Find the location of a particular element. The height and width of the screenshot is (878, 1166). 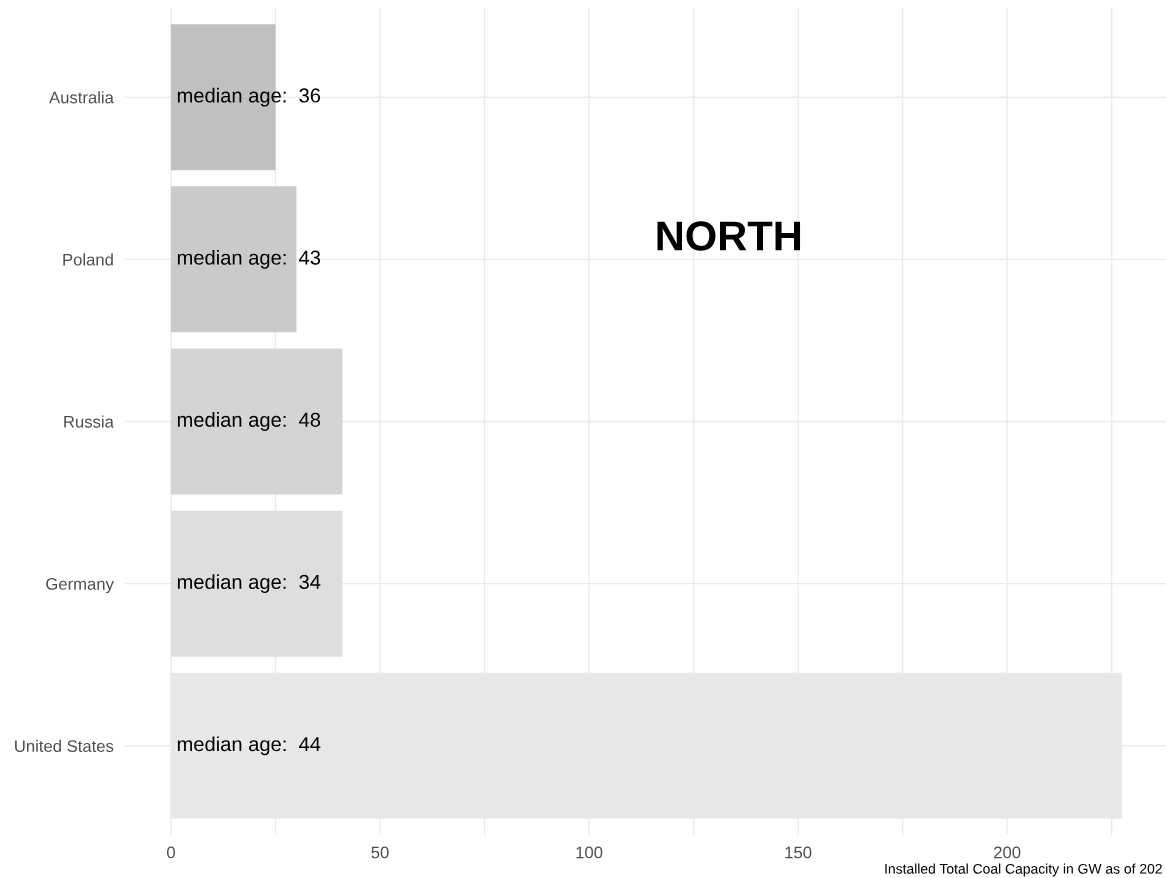

x-tick-label: 150 is located at coordinates (798, 852).